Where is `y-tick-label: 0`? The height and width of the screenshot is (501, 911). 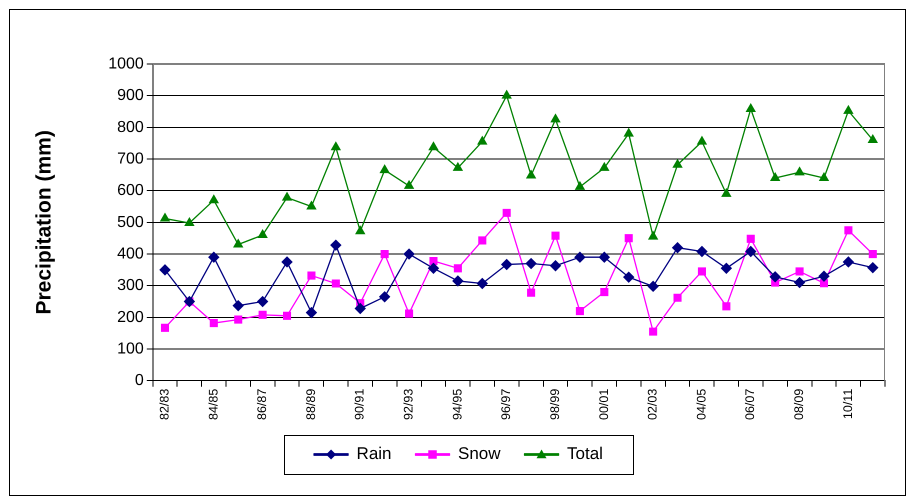 y-tick-label: 0 is located at coordinates (139, 381).